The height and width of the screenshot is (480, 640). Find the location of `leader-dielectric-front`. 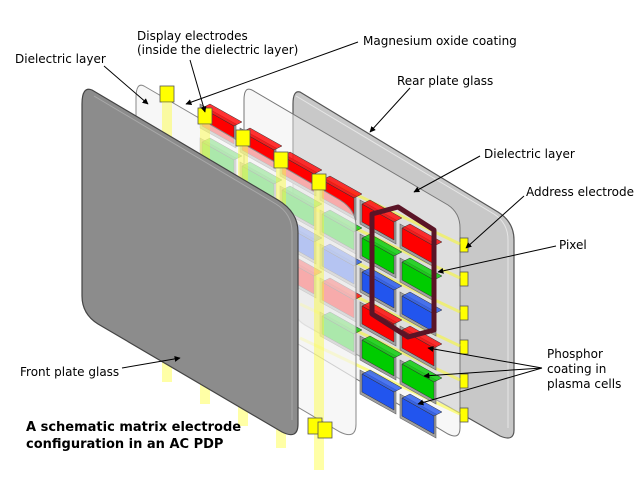

leader-dielectric-front is located at coordinates (126, 85).